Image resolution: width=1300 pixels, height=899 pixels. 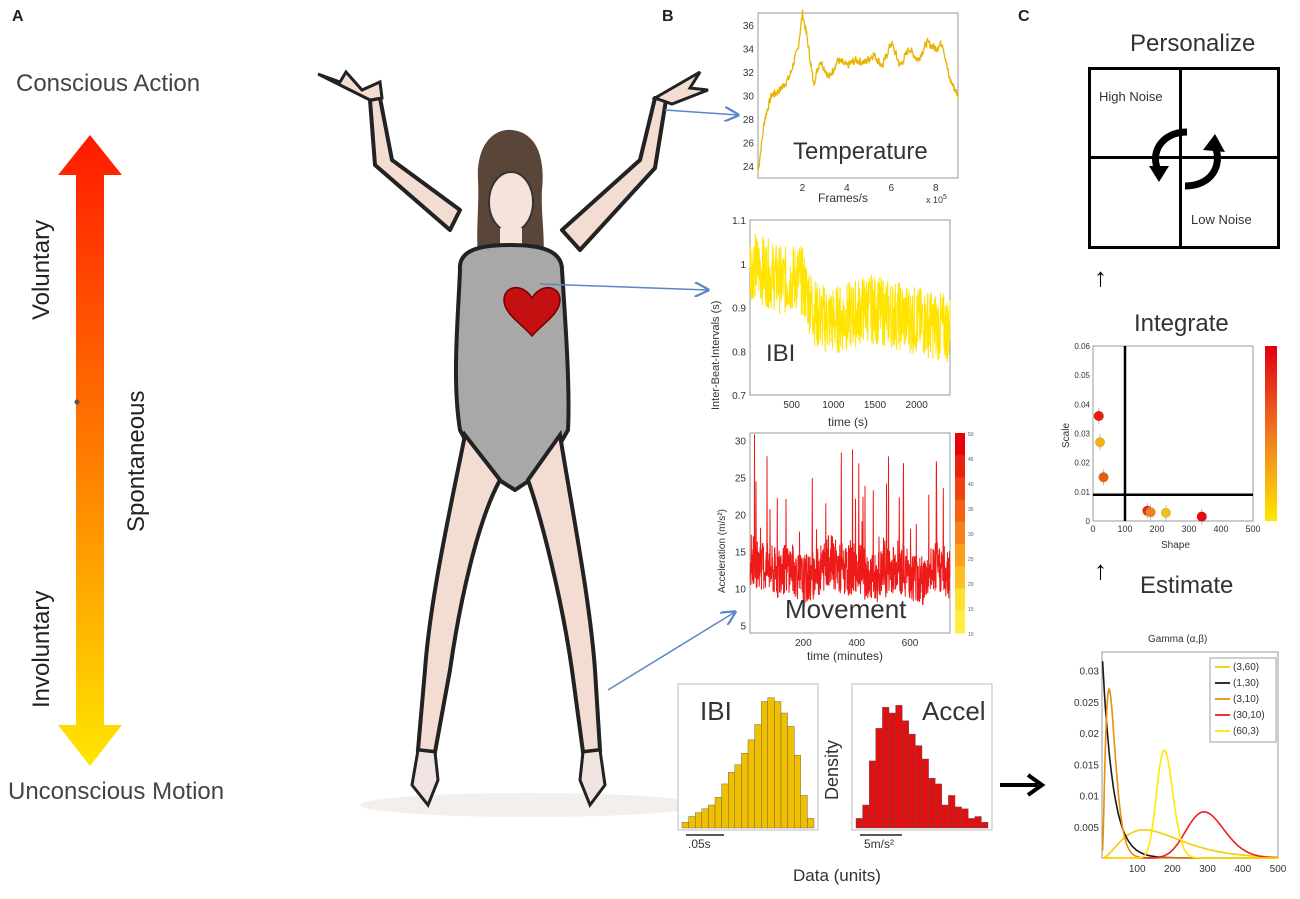 What do you see at coordinates (848, 422) in the screenshot?
I see `ibi-xlabel: time (s)` at bounding box center [848, 422].